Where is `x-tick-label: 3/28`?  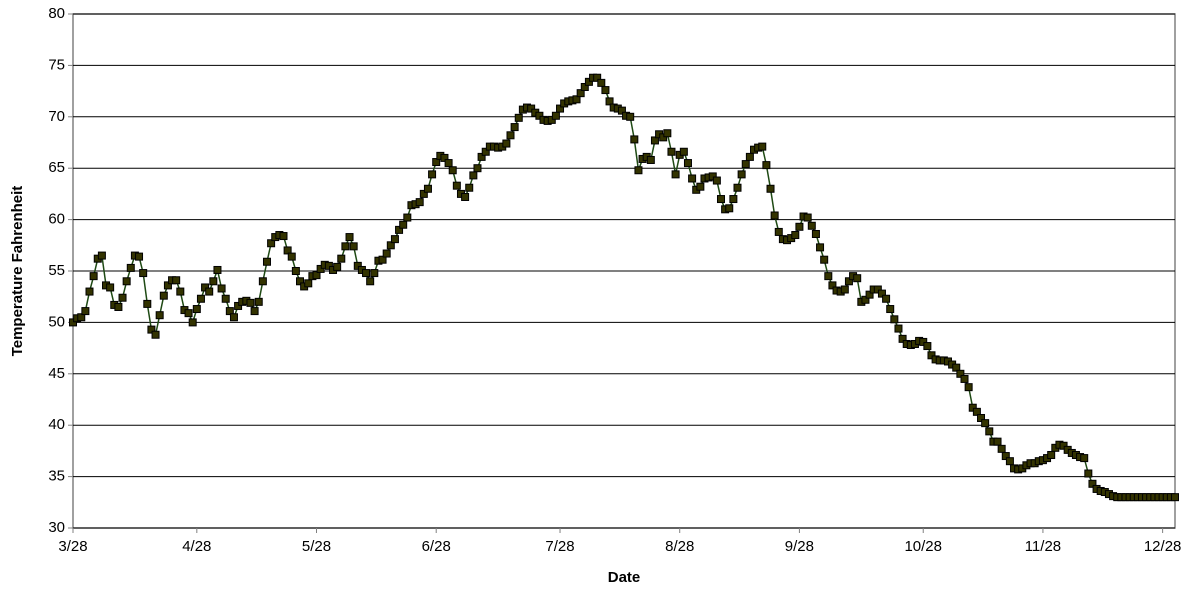 x-tick-label: 3/28 is located at coordinates (72, 546).